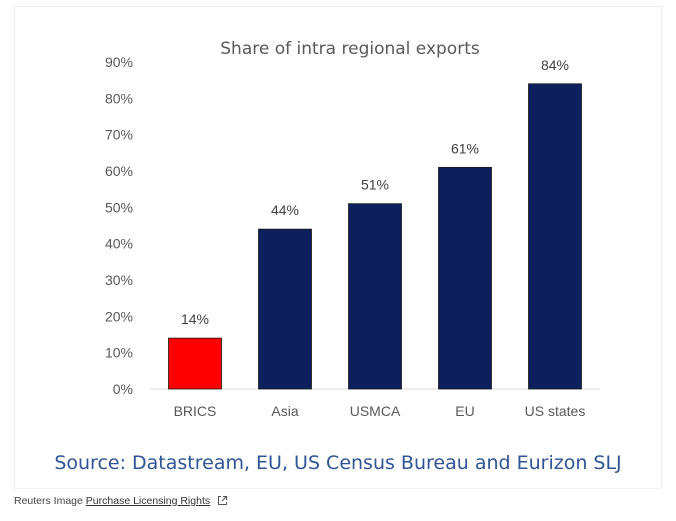 Image resolution: width=676 pixels, height=521 pixels. I want to click on y-tick-label: 70%, so click(119, 135).